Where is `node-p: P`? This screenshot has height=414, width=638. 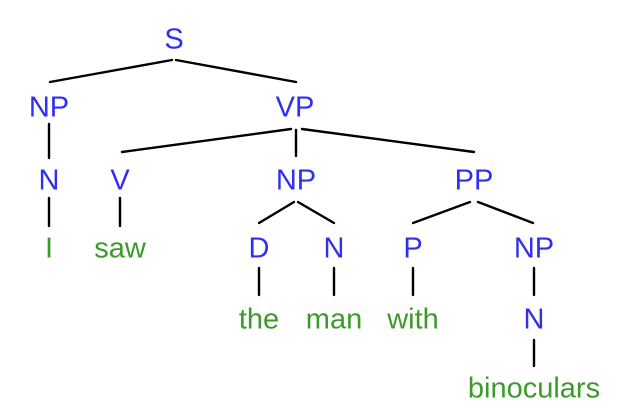 node-p: P is located at coordinates (413, 248).